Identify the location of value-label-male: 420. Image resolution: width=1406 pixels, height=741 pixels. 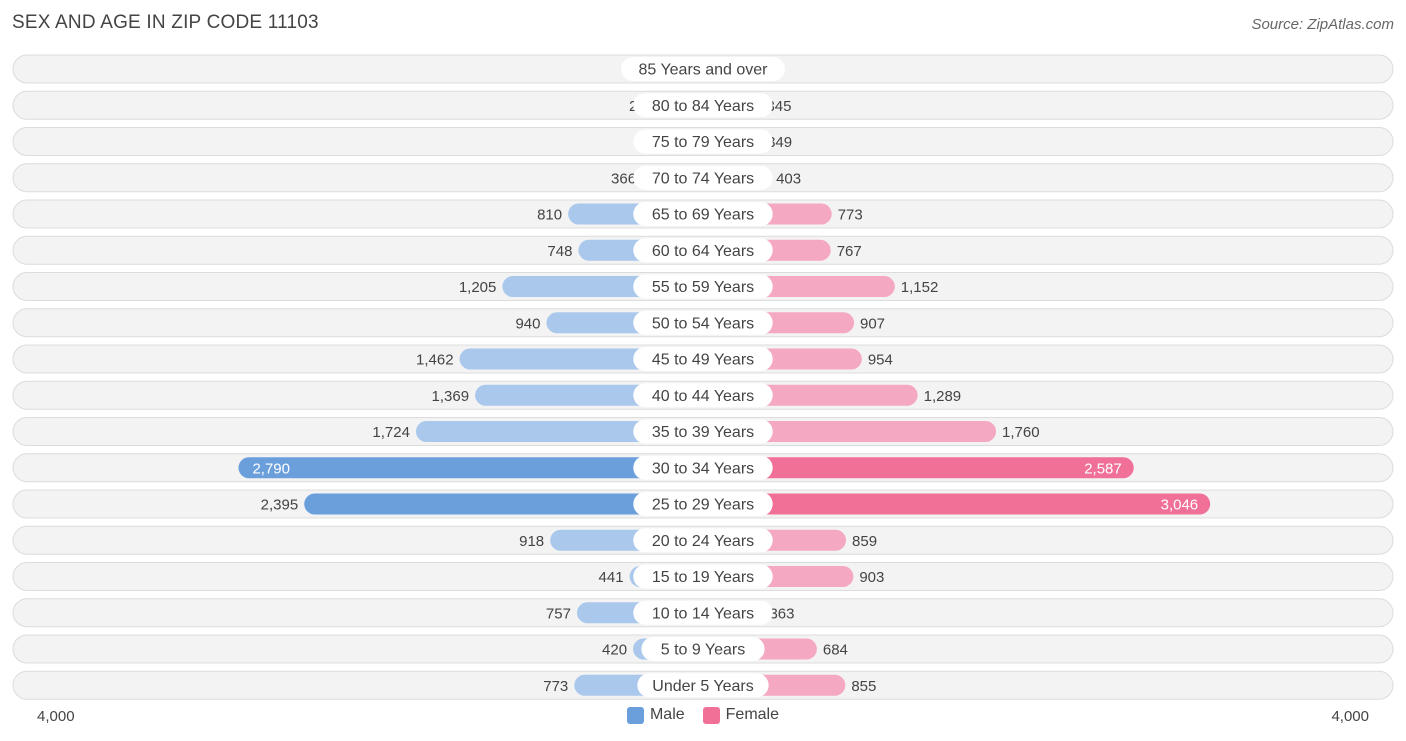
(614, 650).